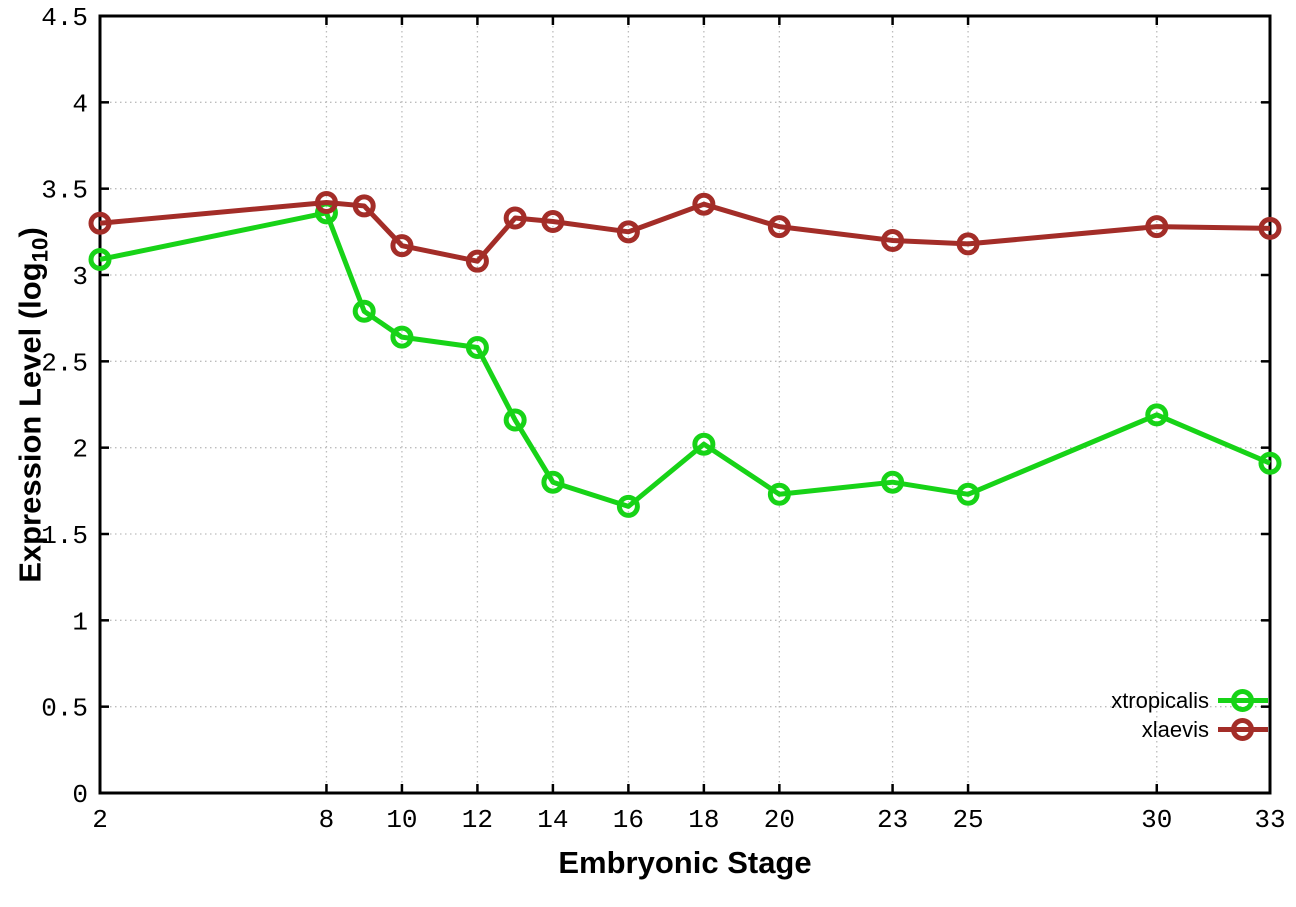  What do you see at coordinates (1269, 820) in the screenshot?
I see `x-tick-label: 33` at bounding box center [1269, 820].